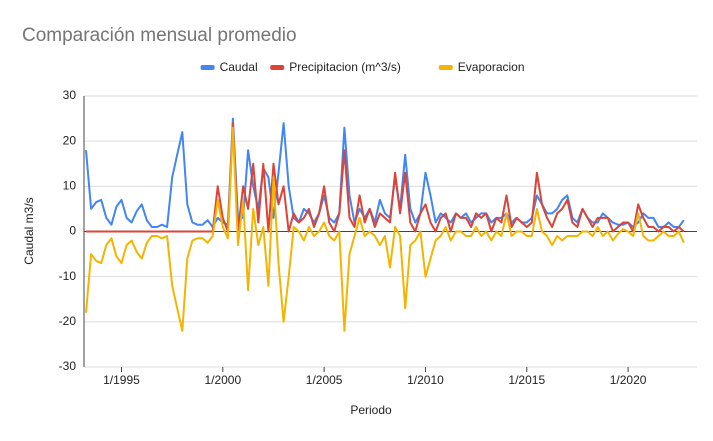  What do you see at coordinates (70, 186) in the screenshot?
I see `y-tick-label: 10` at bounding box center [70, 186].